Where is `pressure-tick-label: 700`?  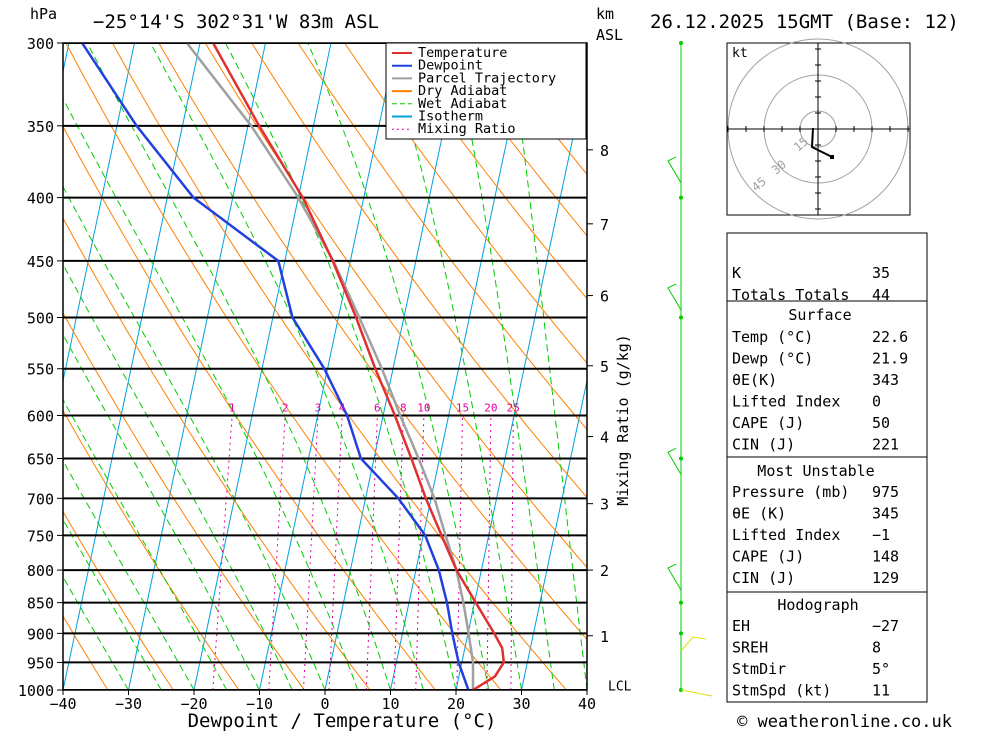 pressure-tick-label: 700 is located at coordinates (40, 499).